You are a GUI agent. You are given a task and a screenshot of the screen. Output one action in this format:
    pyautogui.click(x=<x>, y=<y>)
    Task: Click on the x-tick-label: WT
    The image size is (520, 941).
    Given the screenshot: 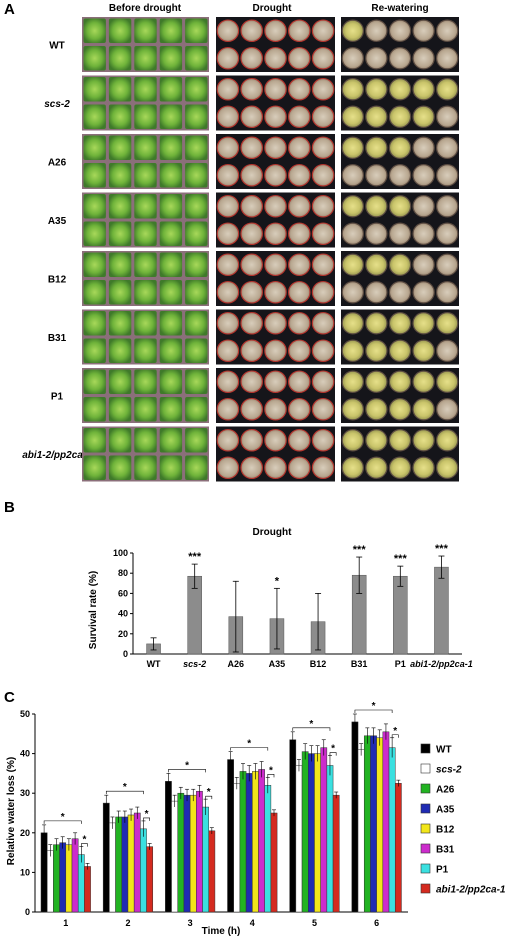 What is the action you would take?
    pyautogui.click(x=154, y=664)
    